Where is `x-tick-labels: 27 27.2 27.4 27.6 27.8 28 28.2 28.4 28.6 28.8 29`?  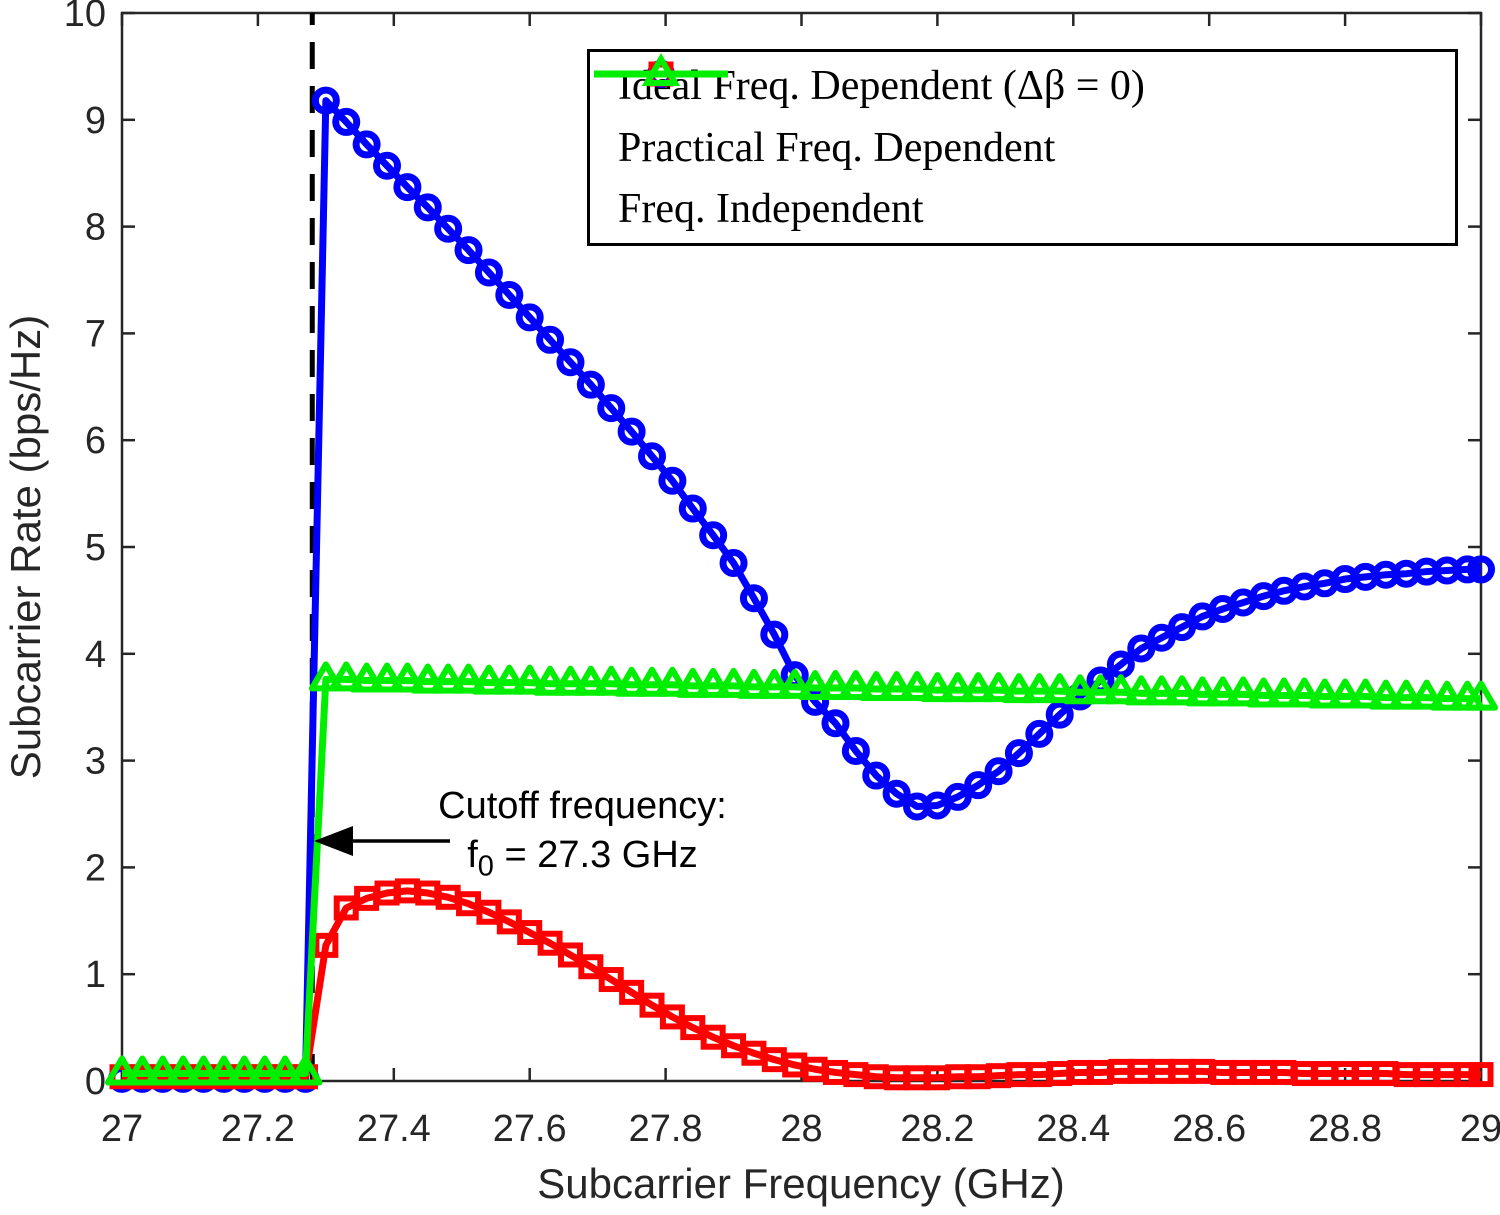
x-tick-labels: 27 27.2 27.4 27.6 27.8 28 28.2 28.4 28.6 28.8 29 is located at coordinates (800, 1129).